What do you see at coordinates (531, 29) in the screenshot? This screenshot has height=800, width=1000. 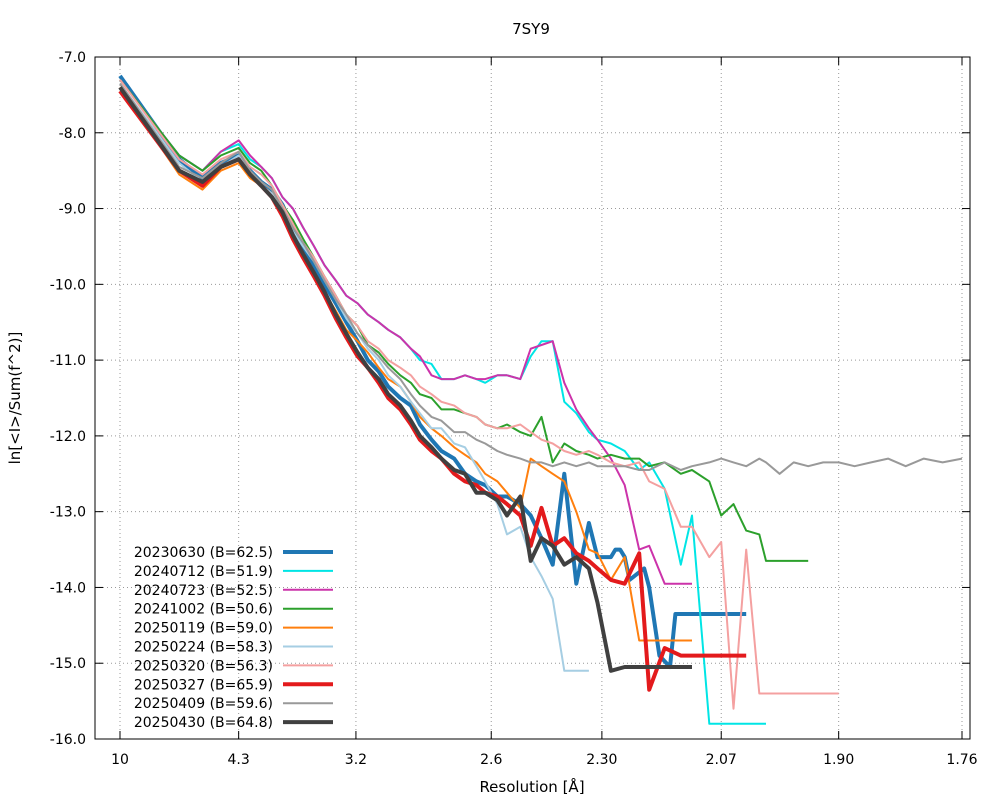 I see `chart-title: 7SY9` at bounding box center [531, 29].